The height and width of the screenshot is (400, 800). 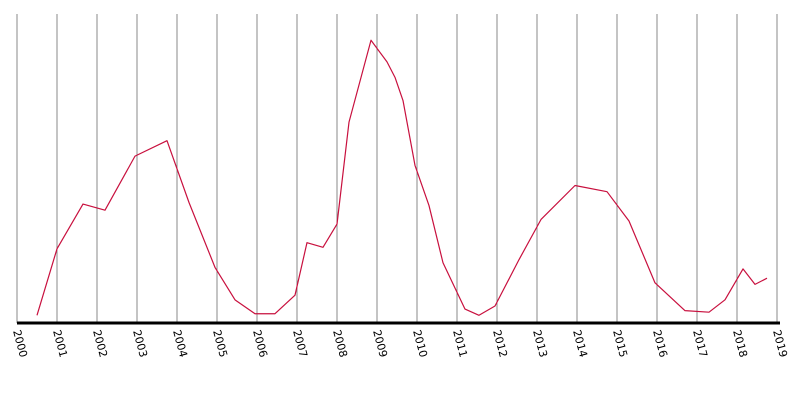 I want to click on x-tick-label: 2007, so click(x=300, y=343).